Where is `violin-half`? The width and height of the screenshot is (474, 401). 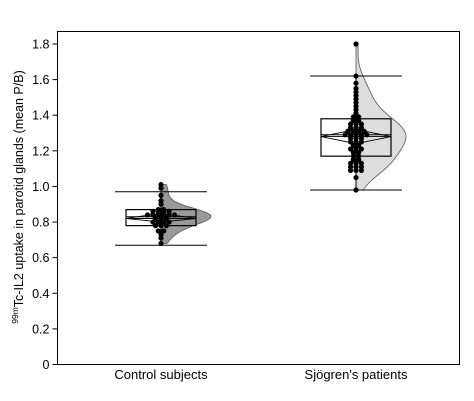
violin-half is located at coordinates (186, 214).